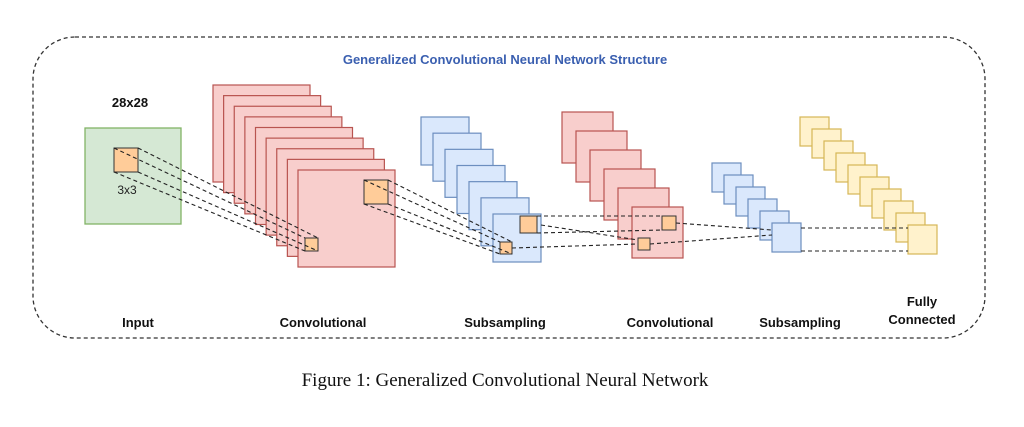  What do you see at coordinates (133, 176) in the screenshot?
I see `input-square` at bounding box center [133, 176].